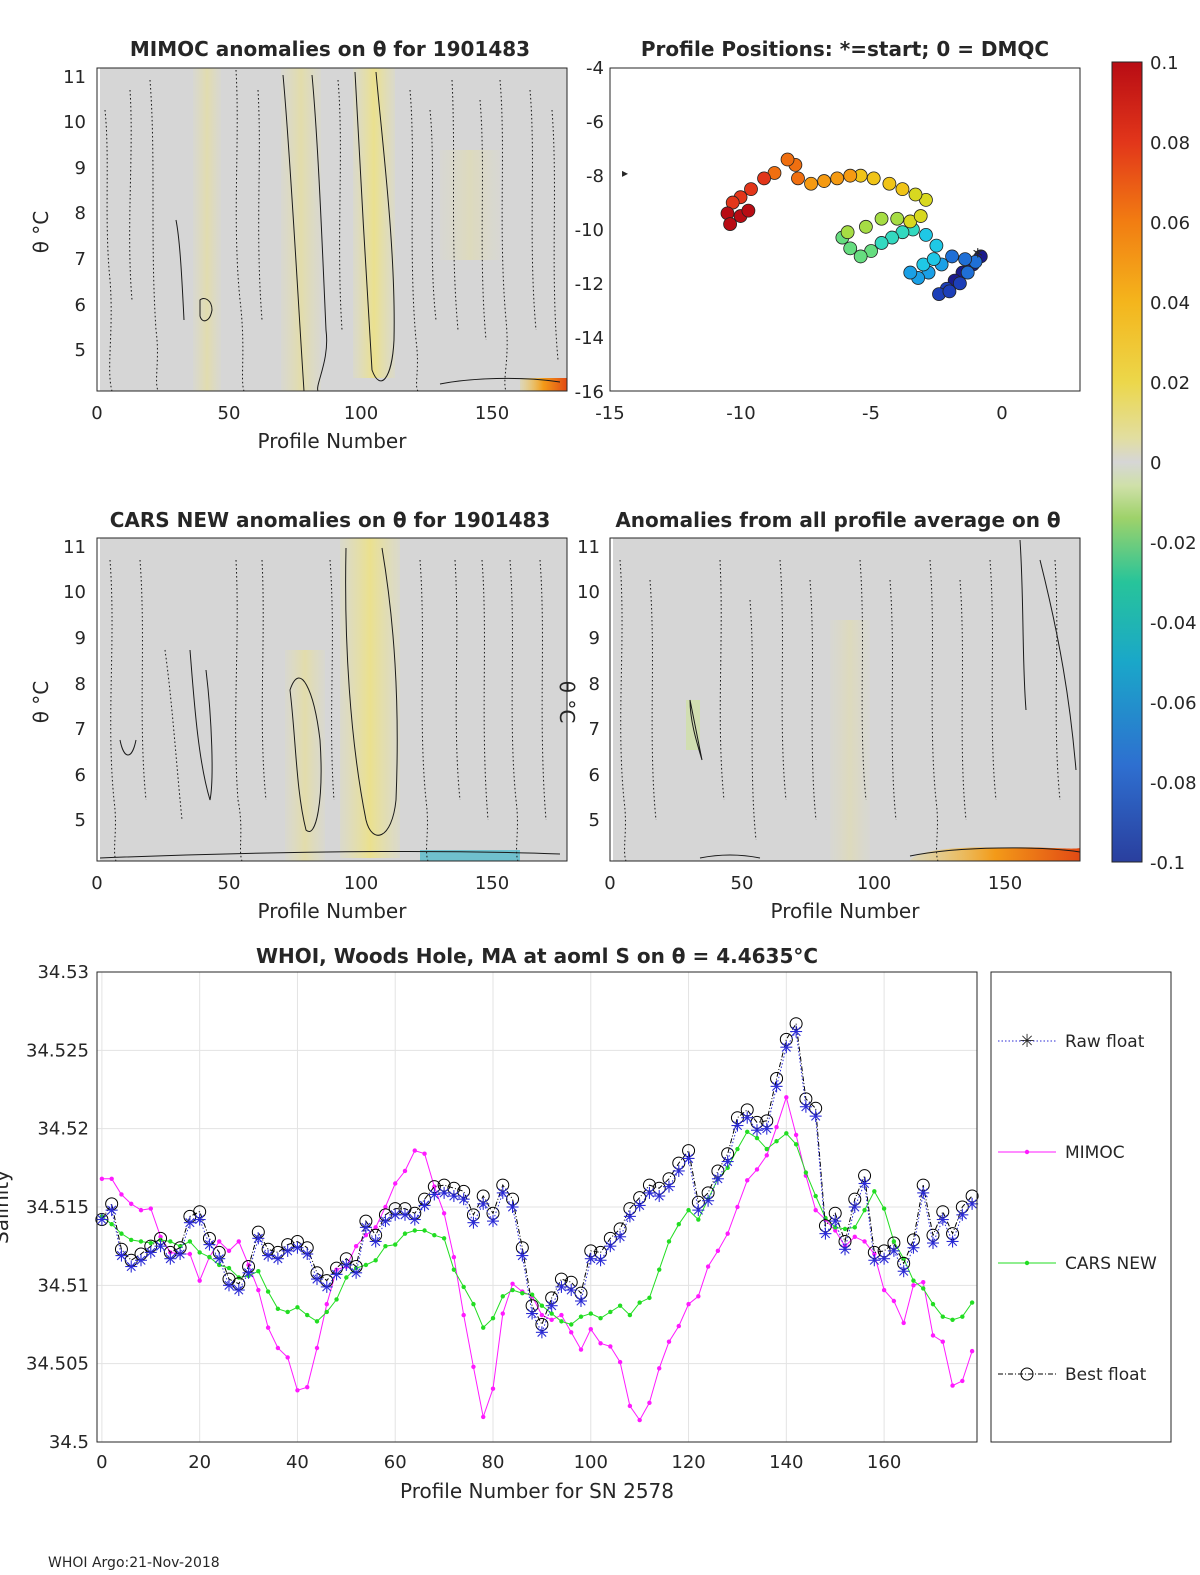  Describe the element at coordinates (589, 392) in the screenshot. I see `positions-ytick: -16` at that location.